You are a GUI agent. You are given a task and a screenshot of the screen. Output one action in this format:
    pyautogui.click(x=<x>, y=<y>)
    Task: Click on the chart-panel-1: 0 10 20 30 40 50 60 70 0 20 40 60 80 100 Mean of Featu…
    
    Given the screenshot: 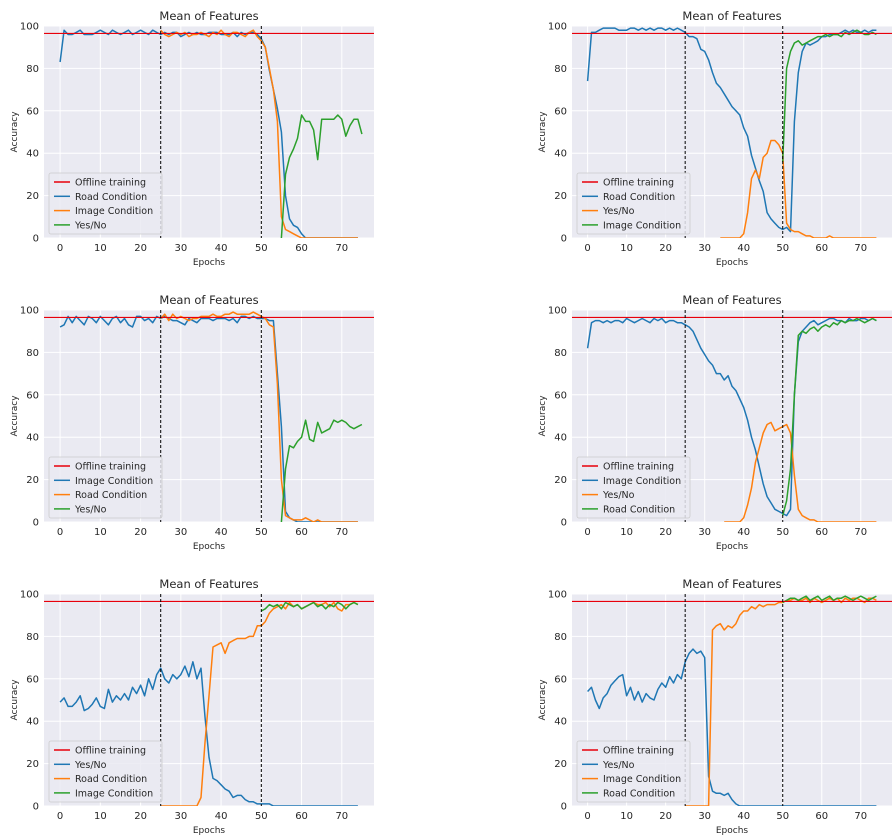 What is the action you would take?
    pyautogui.click(x=192, y=138)
    